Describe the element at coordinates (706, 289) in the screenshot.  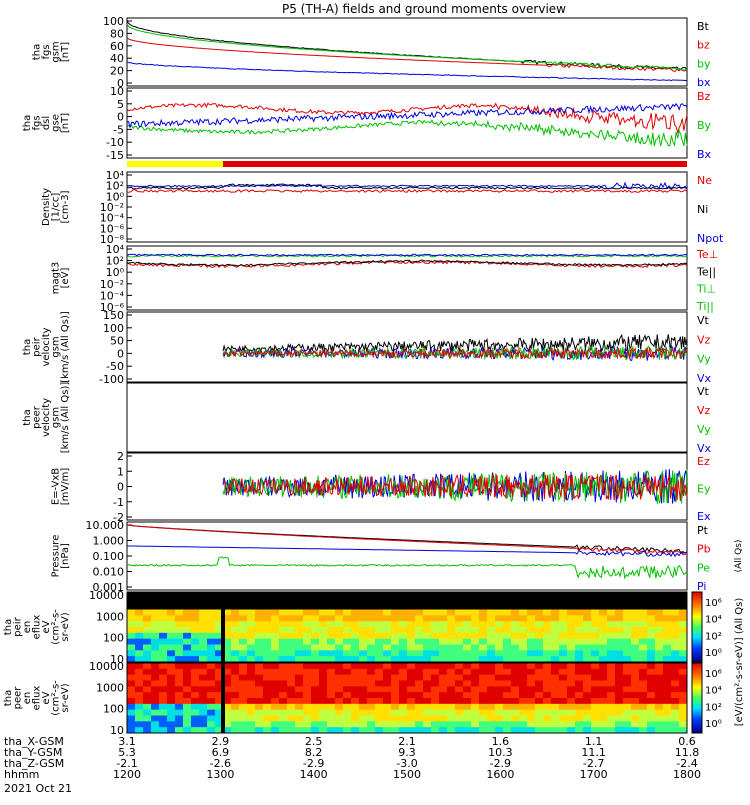
I see `legend-entry-Ti⊥: Ti⊥` at that location.